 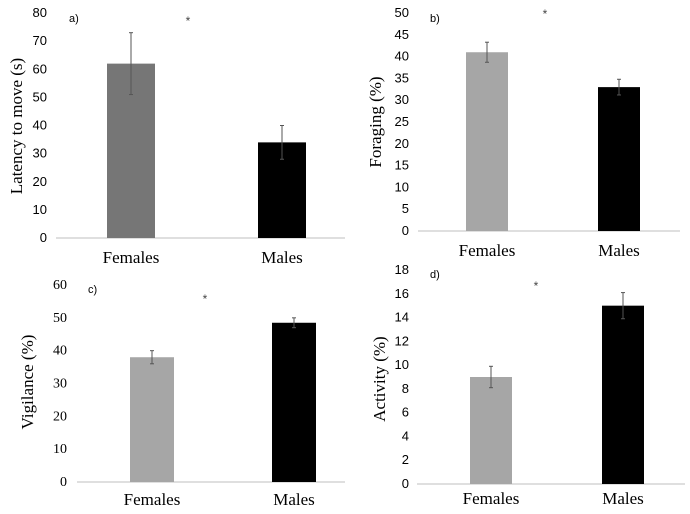 I want to click on panel-label: c), so click(x=92, y=290).